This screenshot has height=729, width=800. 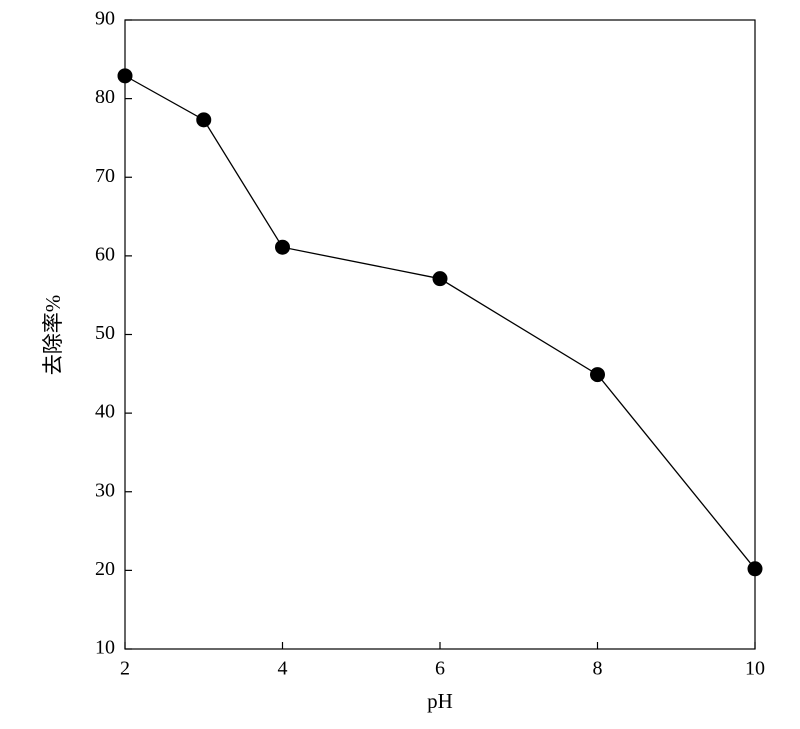 I want to click on y-tick-label: 90, so click(x=105, y=19).